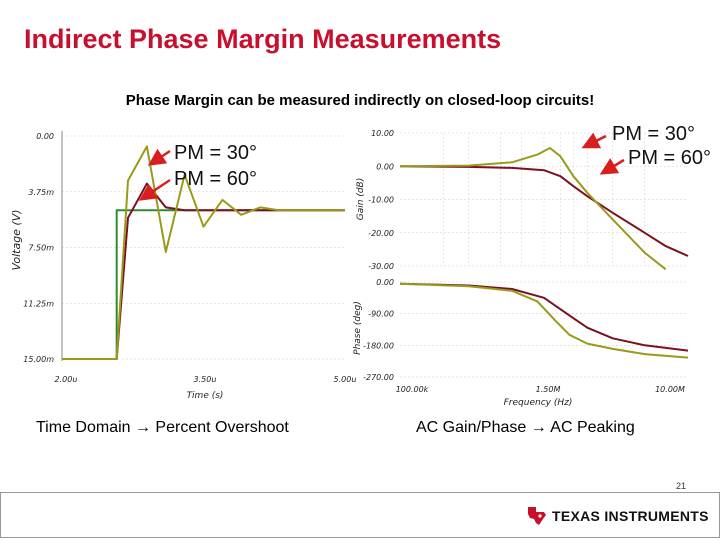 The width and height of the screenshot is (720, 540). Describe the element at coordinates (358, 328) in the screenshot. I see `phase-y-axis-label: Phase (deg)` at that location.